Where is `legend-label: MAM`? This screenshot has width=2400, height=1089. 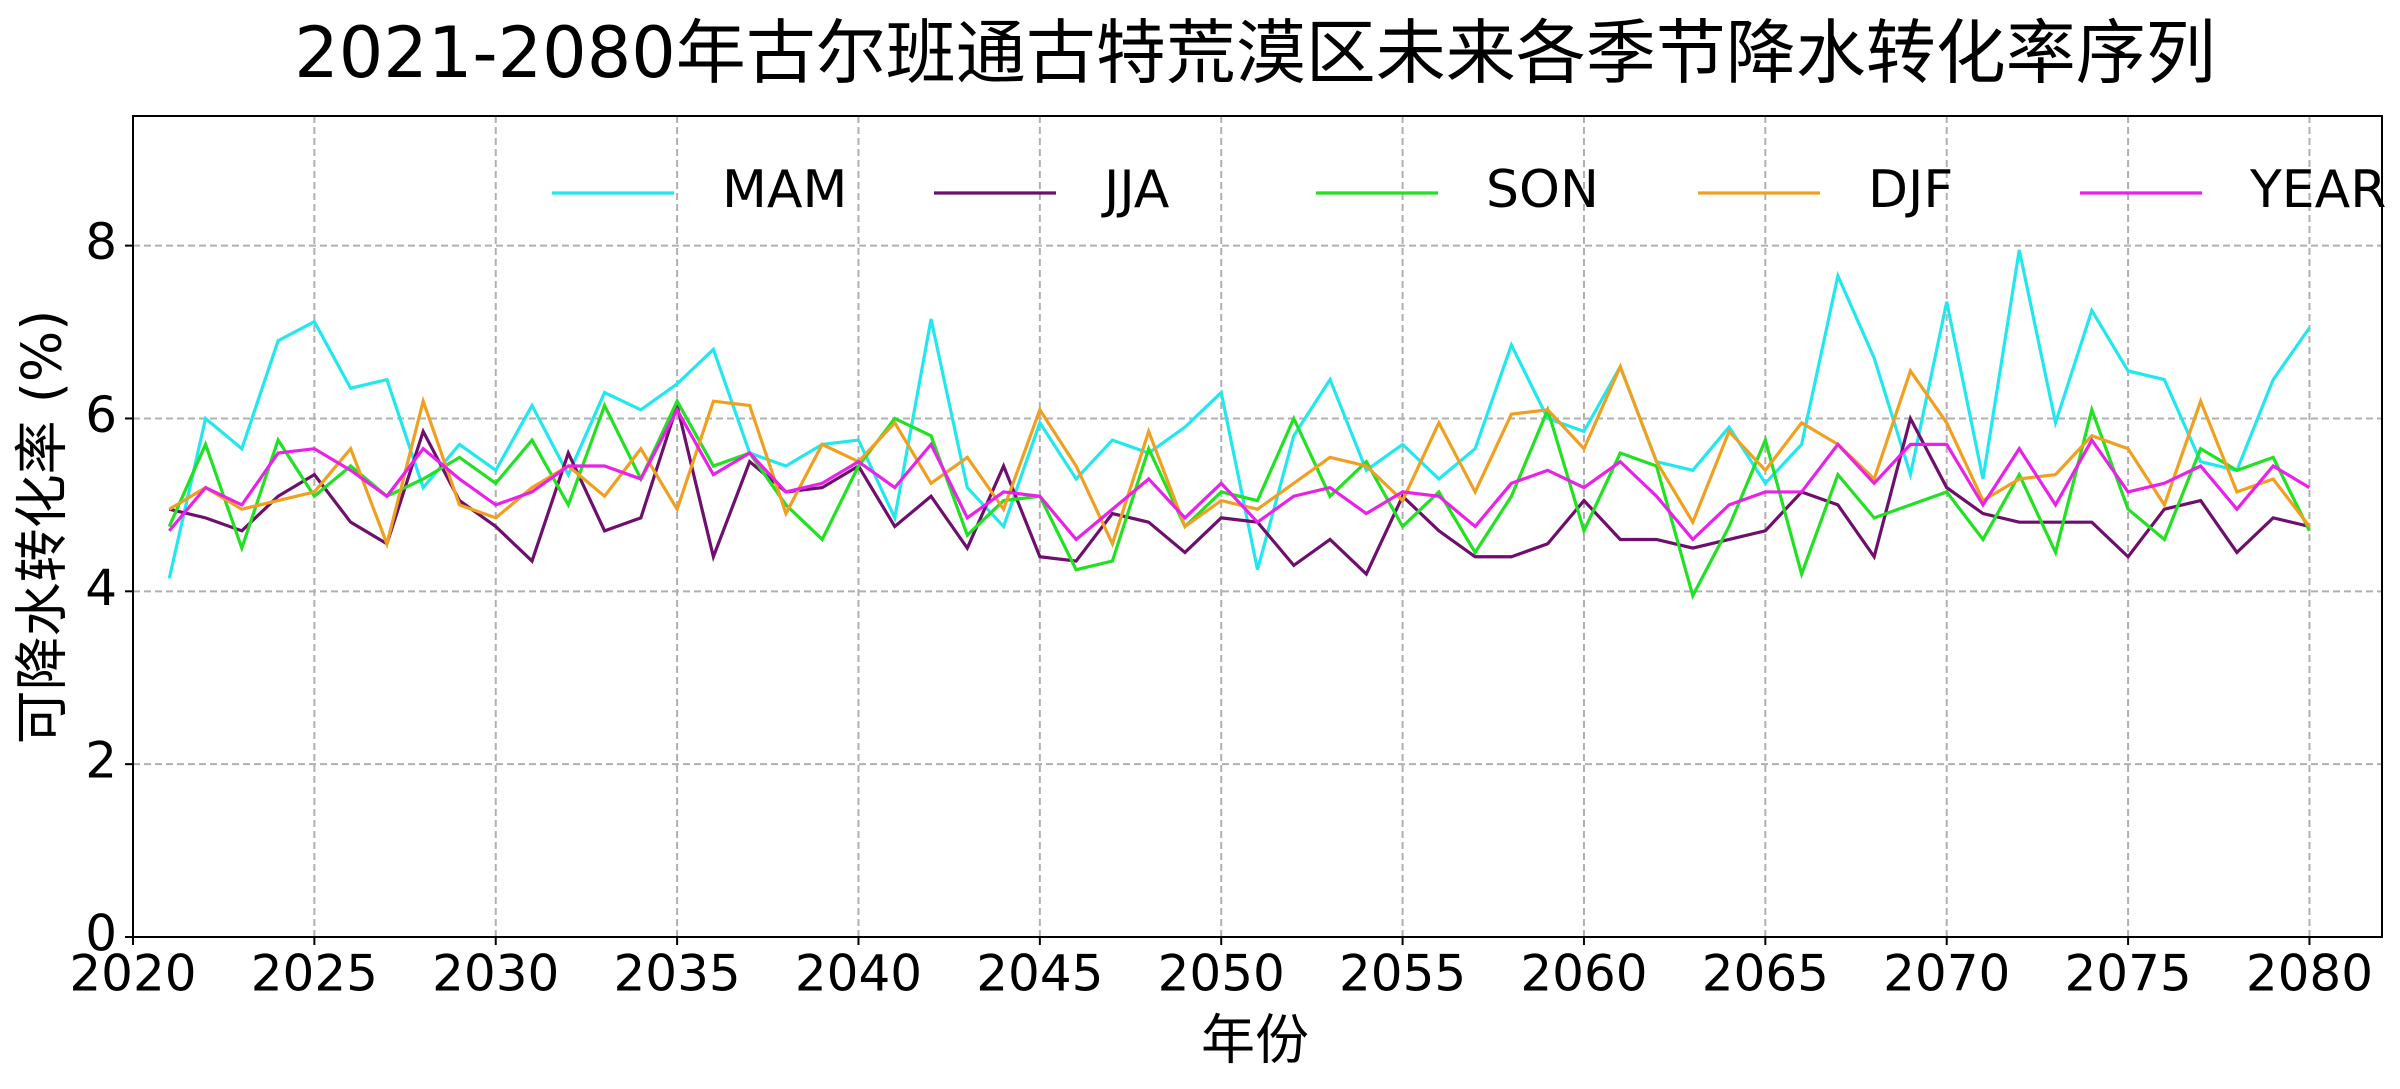
legend-label: MAM is located at coordinates (784, 190).